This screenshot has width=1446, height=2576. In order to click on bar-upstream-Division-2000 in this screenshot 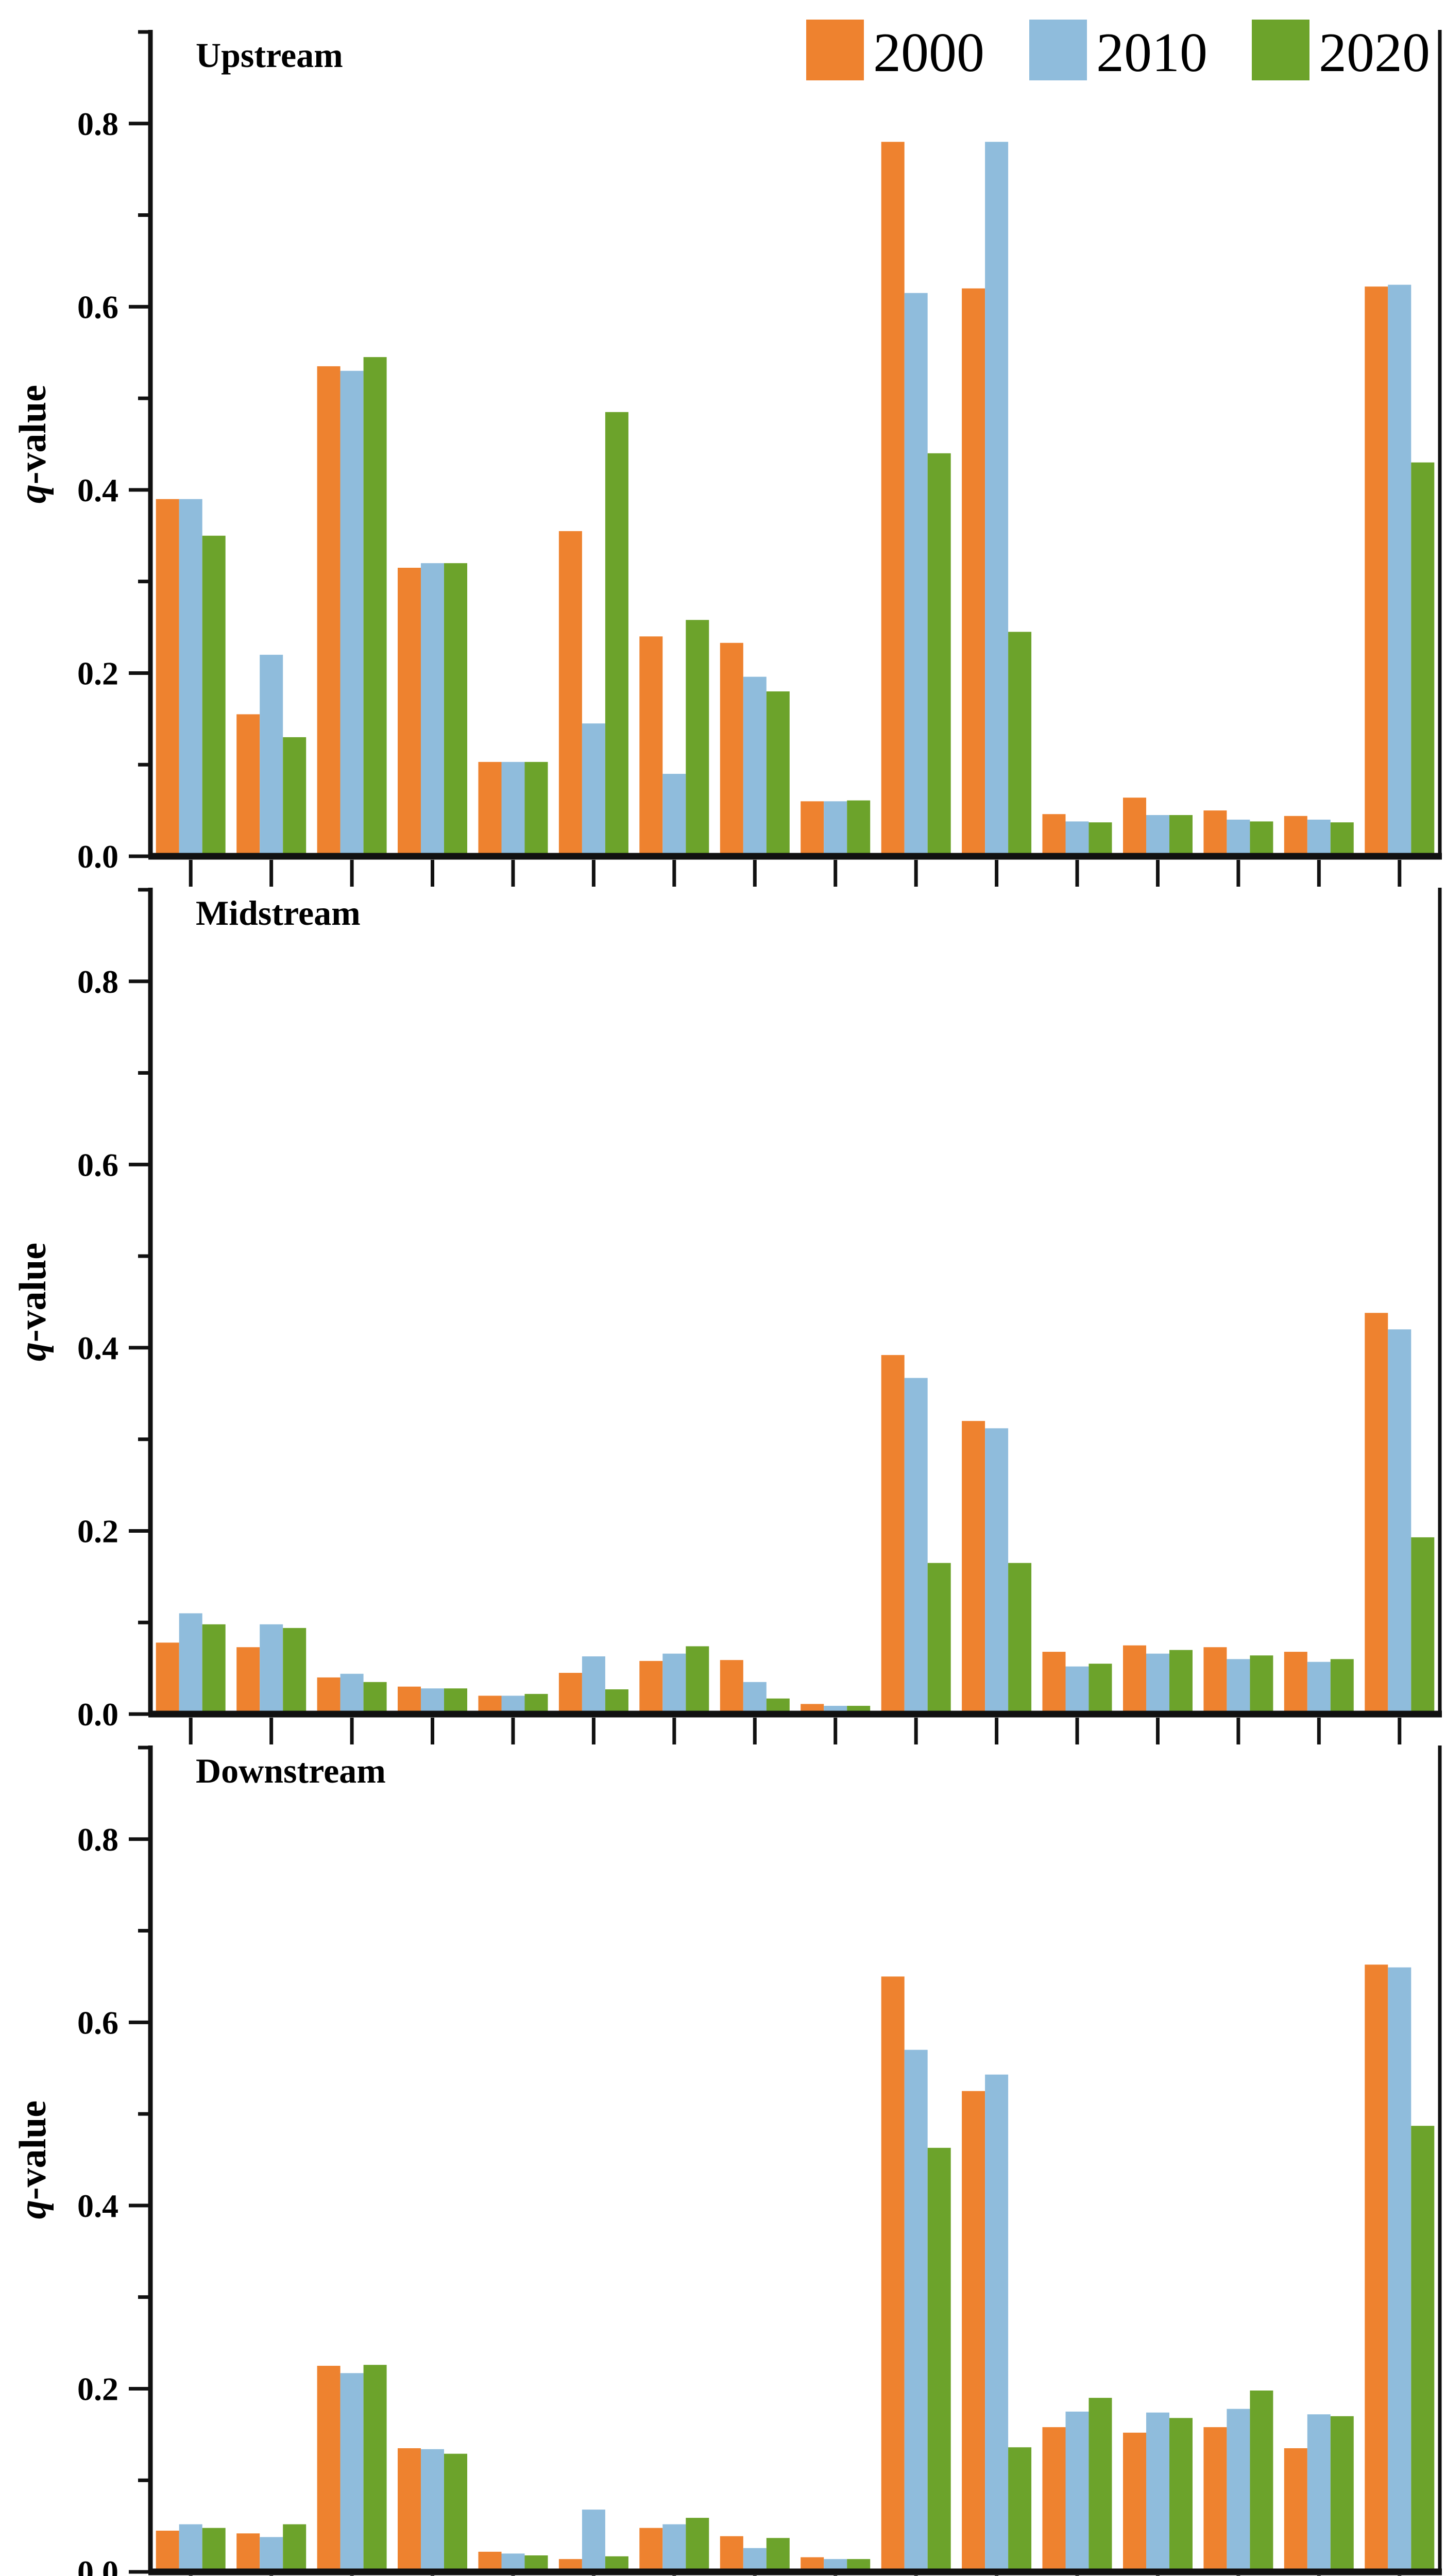, I will do `click(1054, 835)`.